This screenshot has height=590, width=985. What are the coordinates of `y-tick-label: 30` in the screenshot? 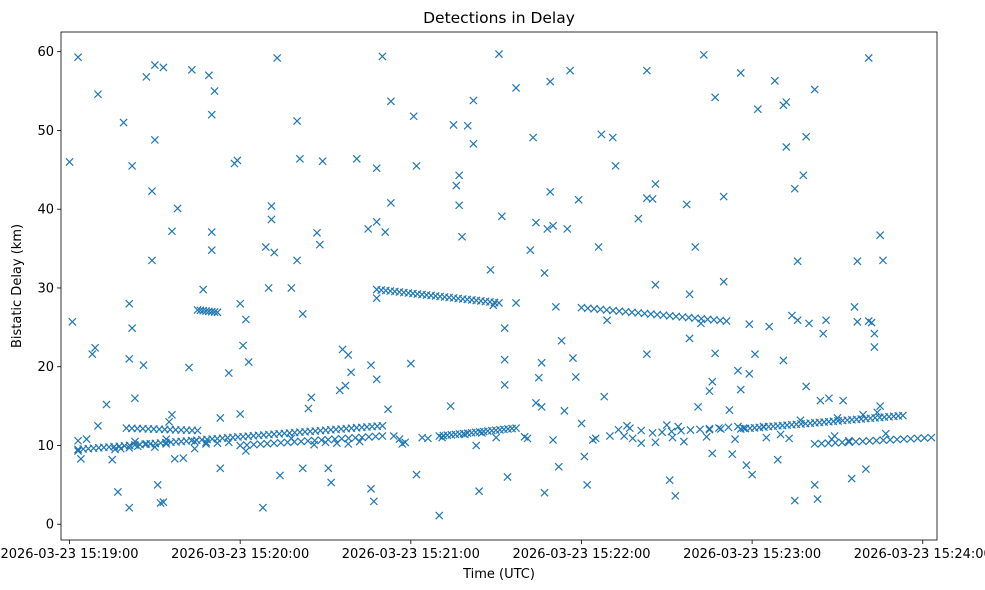 It's located at (45, 288).